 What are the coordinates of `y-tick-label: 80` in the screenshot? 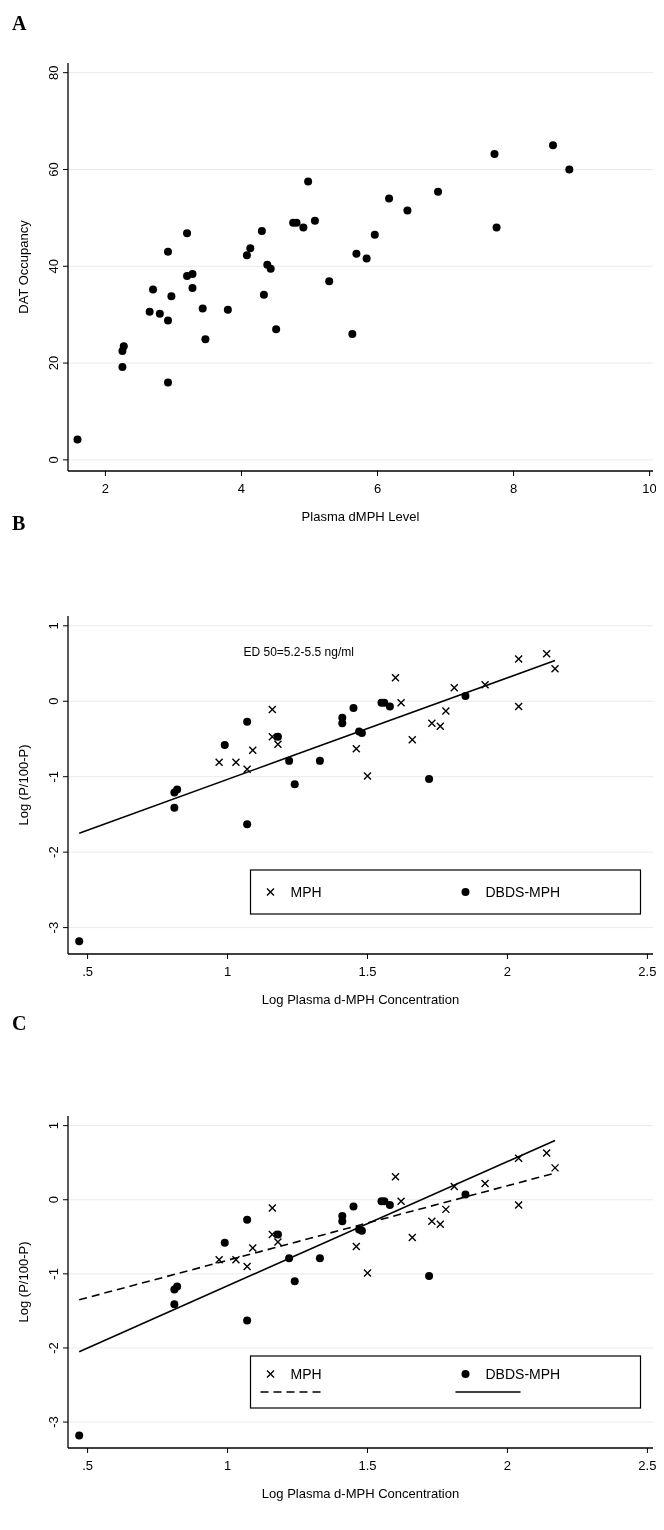 It's located at (53, 72).